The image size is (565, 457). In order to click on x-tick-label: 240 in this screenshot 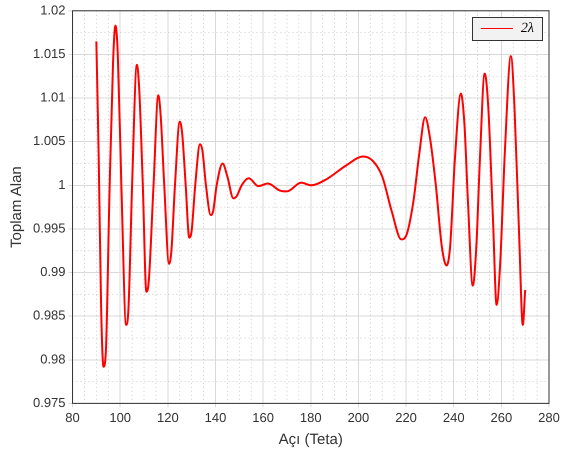, I will do `click(453, 417)`.